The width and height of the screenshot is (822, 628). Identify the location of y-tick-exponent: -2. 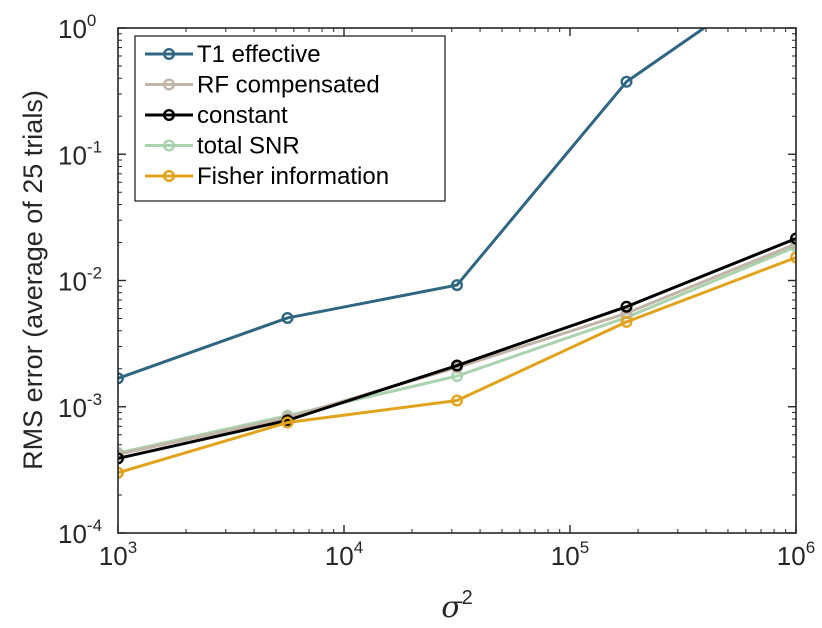
(94, 273).